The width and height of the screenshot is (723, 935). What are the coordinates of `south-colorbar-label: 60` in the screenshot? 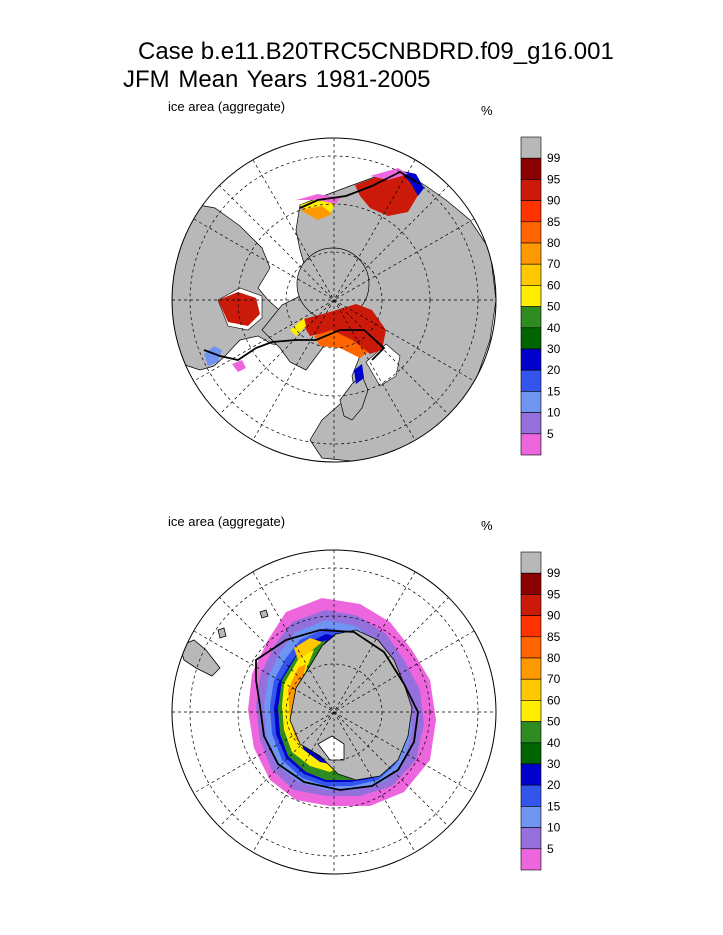 It's located at (554, 700).